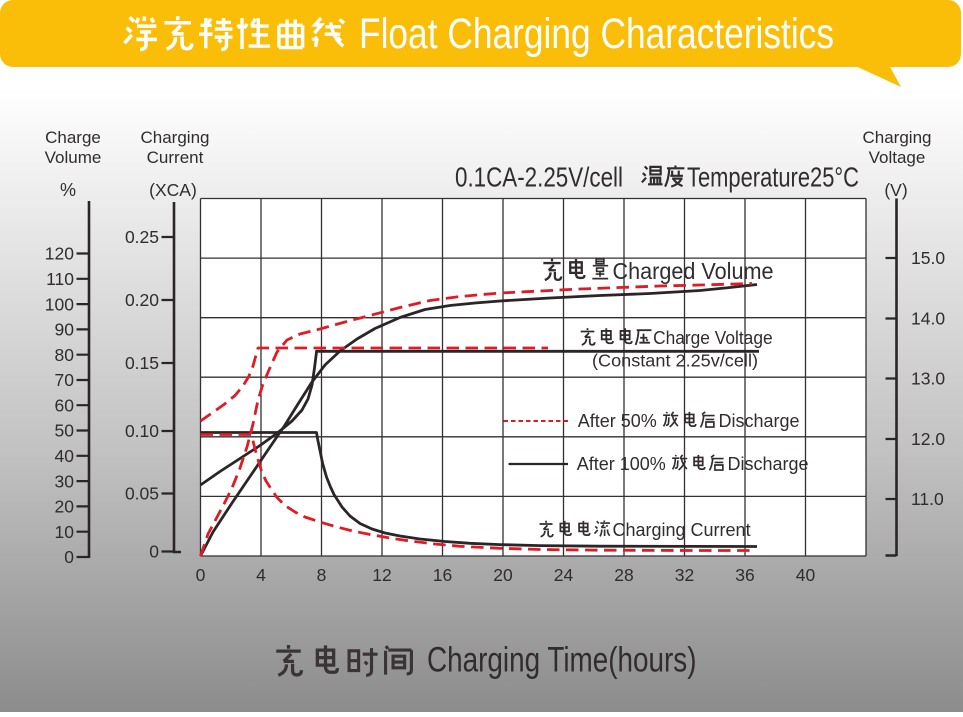 This screenshot has width=963, height=717. Describe the element at coordinates (65, 405) in the screenshot. I see `svg-text: 60` at that location.